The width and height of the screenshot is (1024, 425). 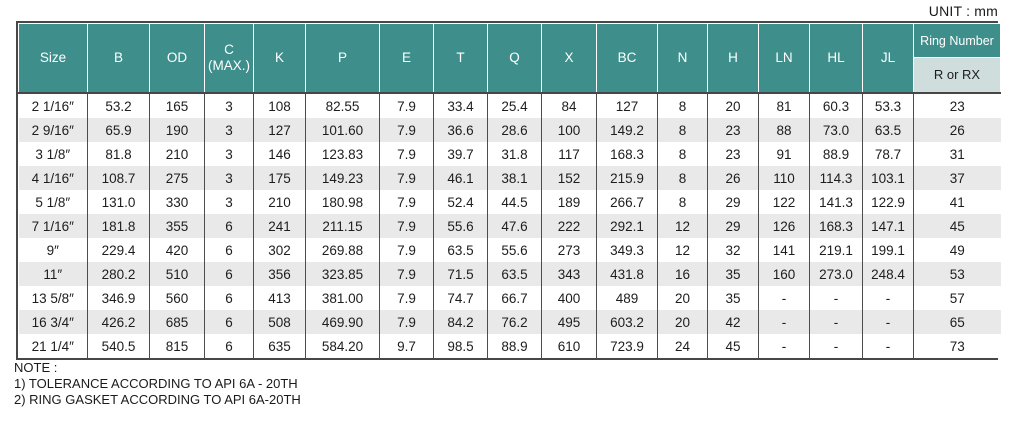 What do you see at coordinates (836, 154) in the screenshot?
I see `value-cell: 88.9` at bounding box center [836, 154].